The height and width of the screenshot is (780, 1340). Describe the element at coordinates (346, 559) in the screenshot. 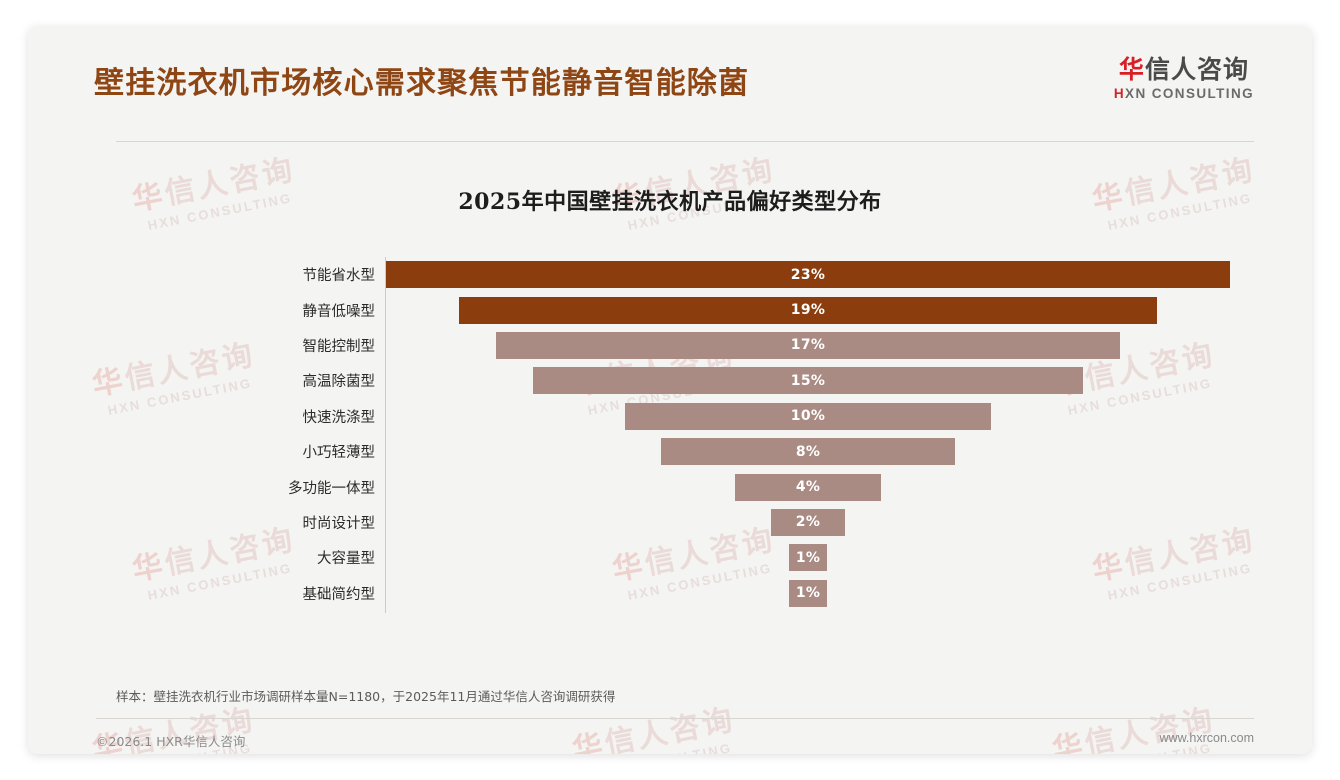

I see `category-label: 大容量型` at that location.